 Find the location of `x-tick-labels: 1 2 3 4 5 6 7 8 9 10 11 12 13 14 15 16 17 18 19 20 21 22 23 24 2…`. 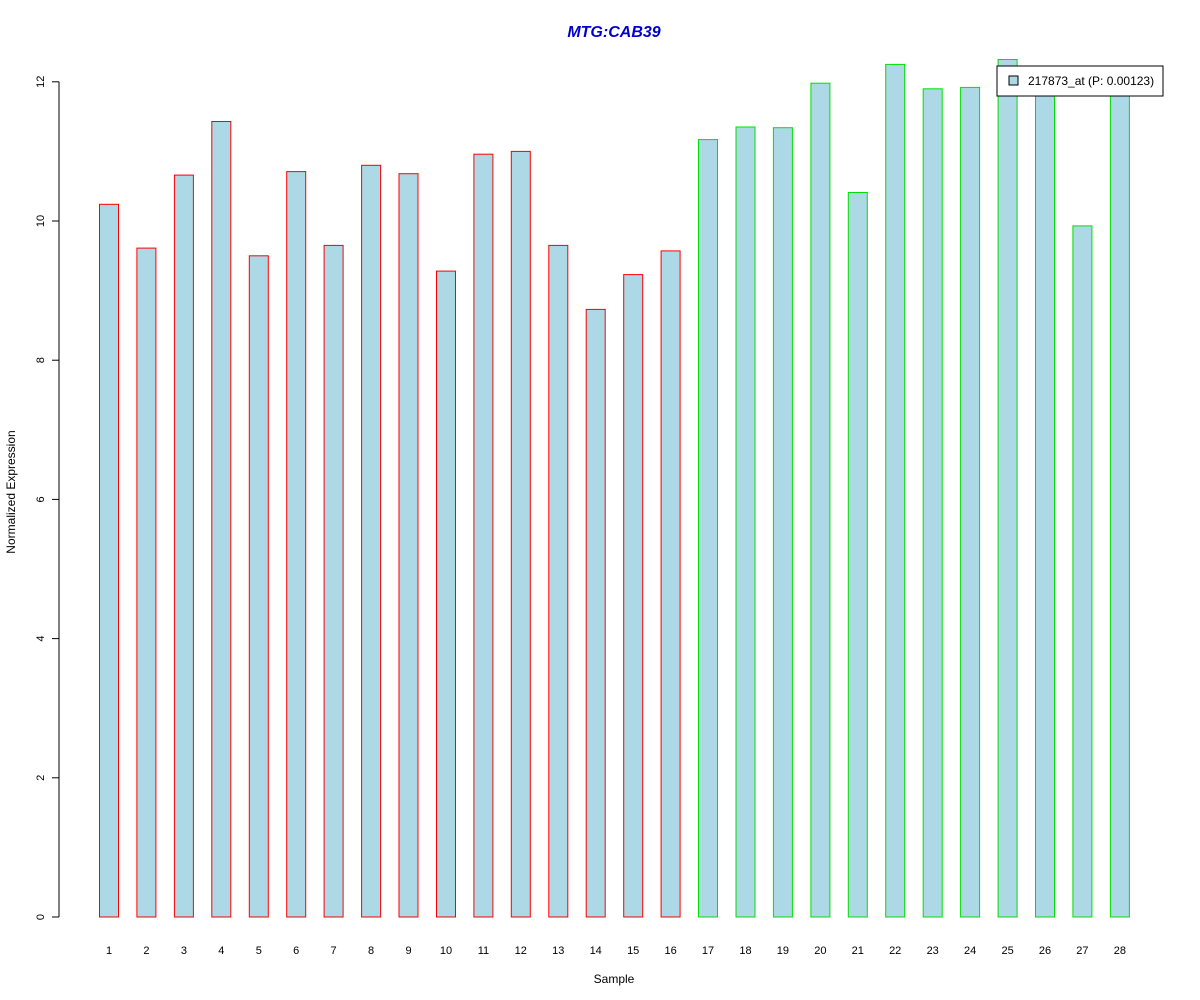

x-tick-labels: 1 2 3 4 5 6 7 8 9 10 11 12 13 14 15 16 17 18 19 20 21 22 23 24 2… is located at coordinates (616, 951).